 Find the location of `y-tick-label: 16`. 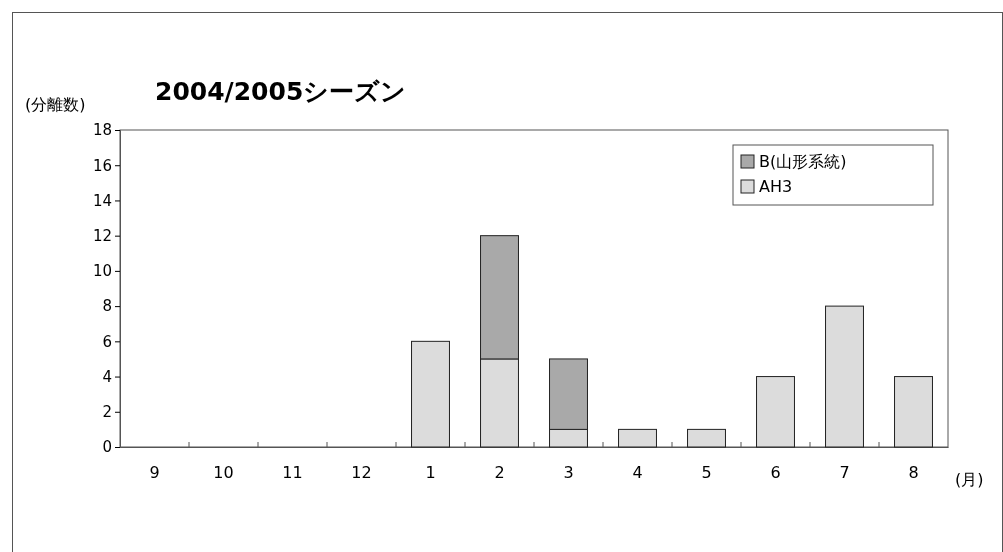

y-tick-label: 16 is located at coordinates (102, 165).